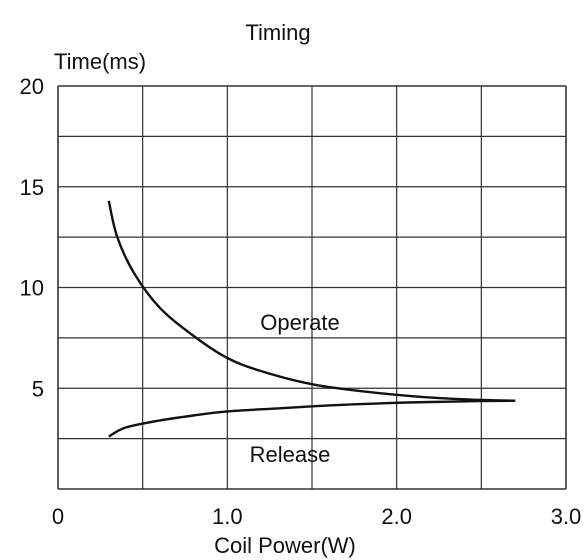 The image size is (588, 560). Describe the element at coordinates (300, 322) in the screenshot. I see `annotation-operate: Operate` at that location.